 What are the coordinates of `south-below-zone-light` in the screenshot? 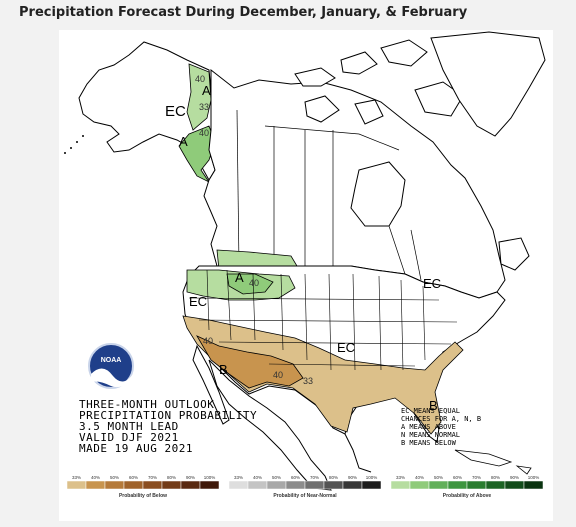 It's located at (323, 375).